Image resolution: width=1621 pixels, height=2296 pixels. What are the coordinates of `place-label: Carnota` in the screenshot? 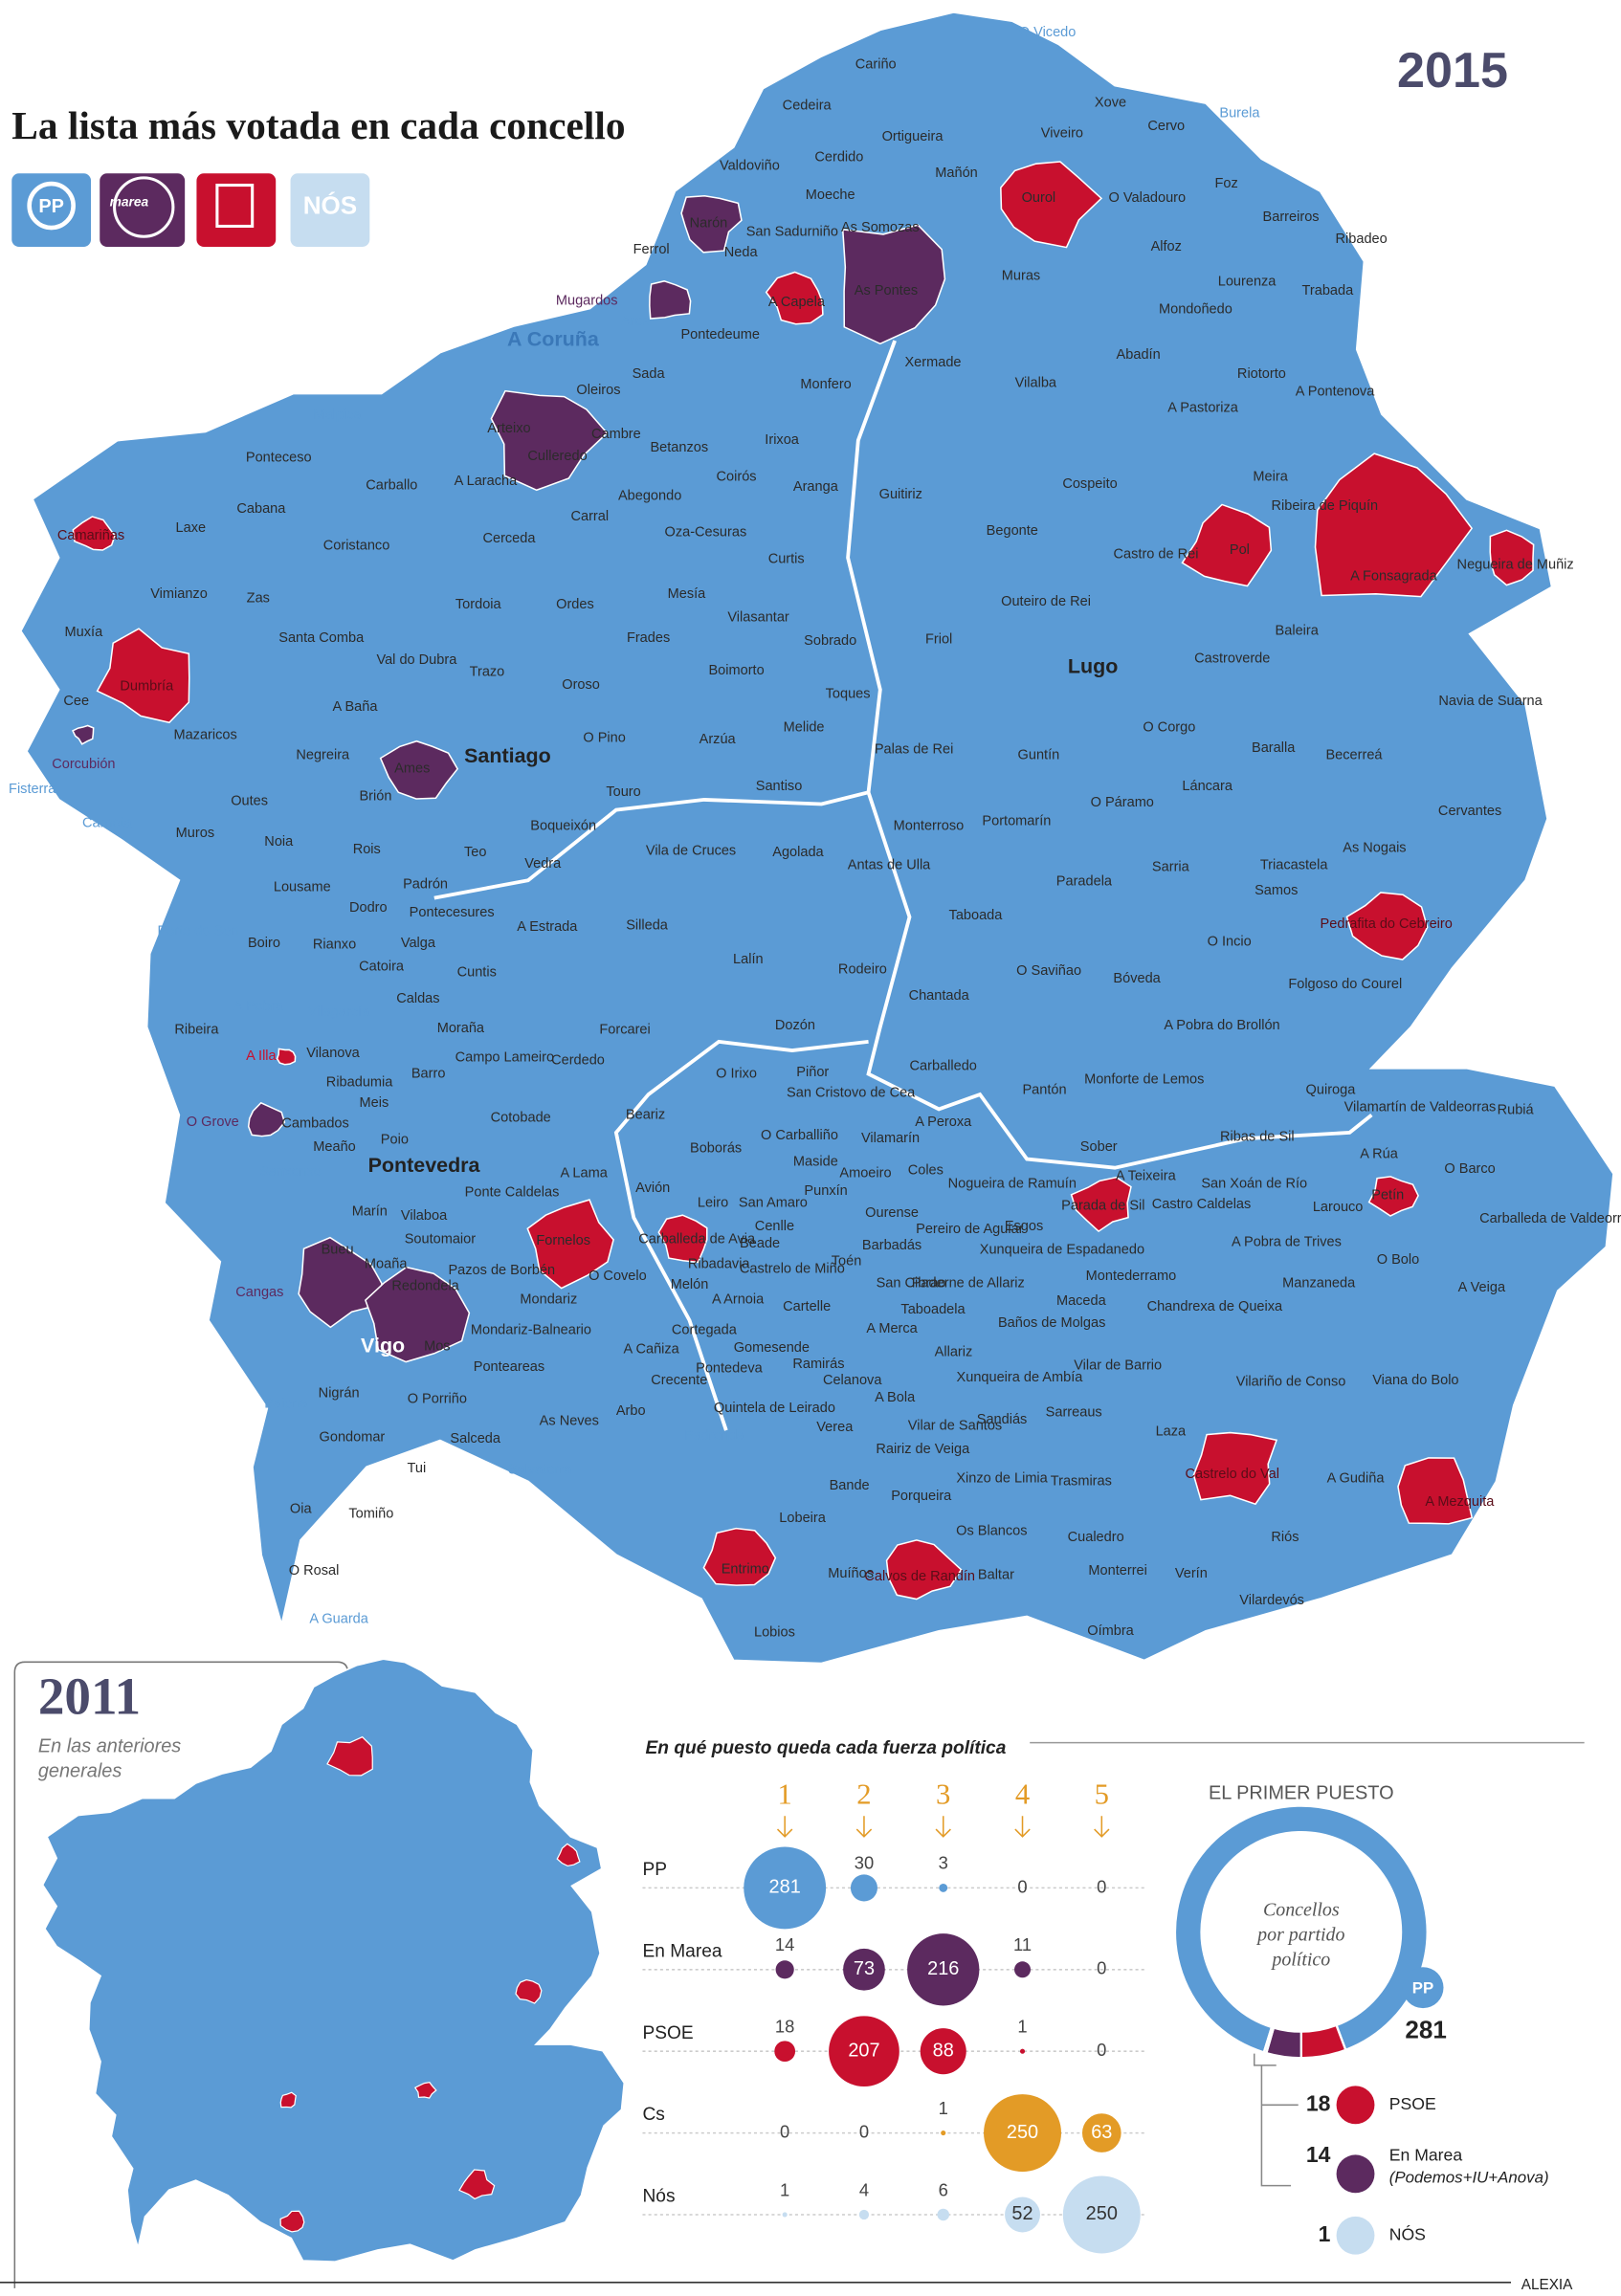 It's located at (107, 823).